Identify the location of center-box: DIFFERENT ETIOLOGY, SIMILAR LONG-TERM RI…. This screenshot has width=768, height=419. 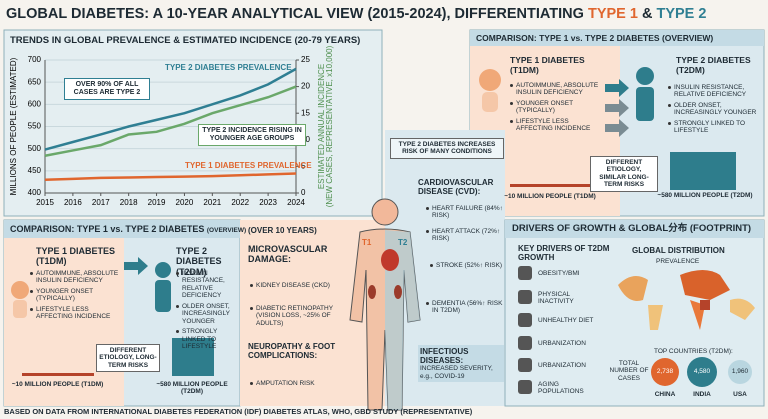
(624, 174).